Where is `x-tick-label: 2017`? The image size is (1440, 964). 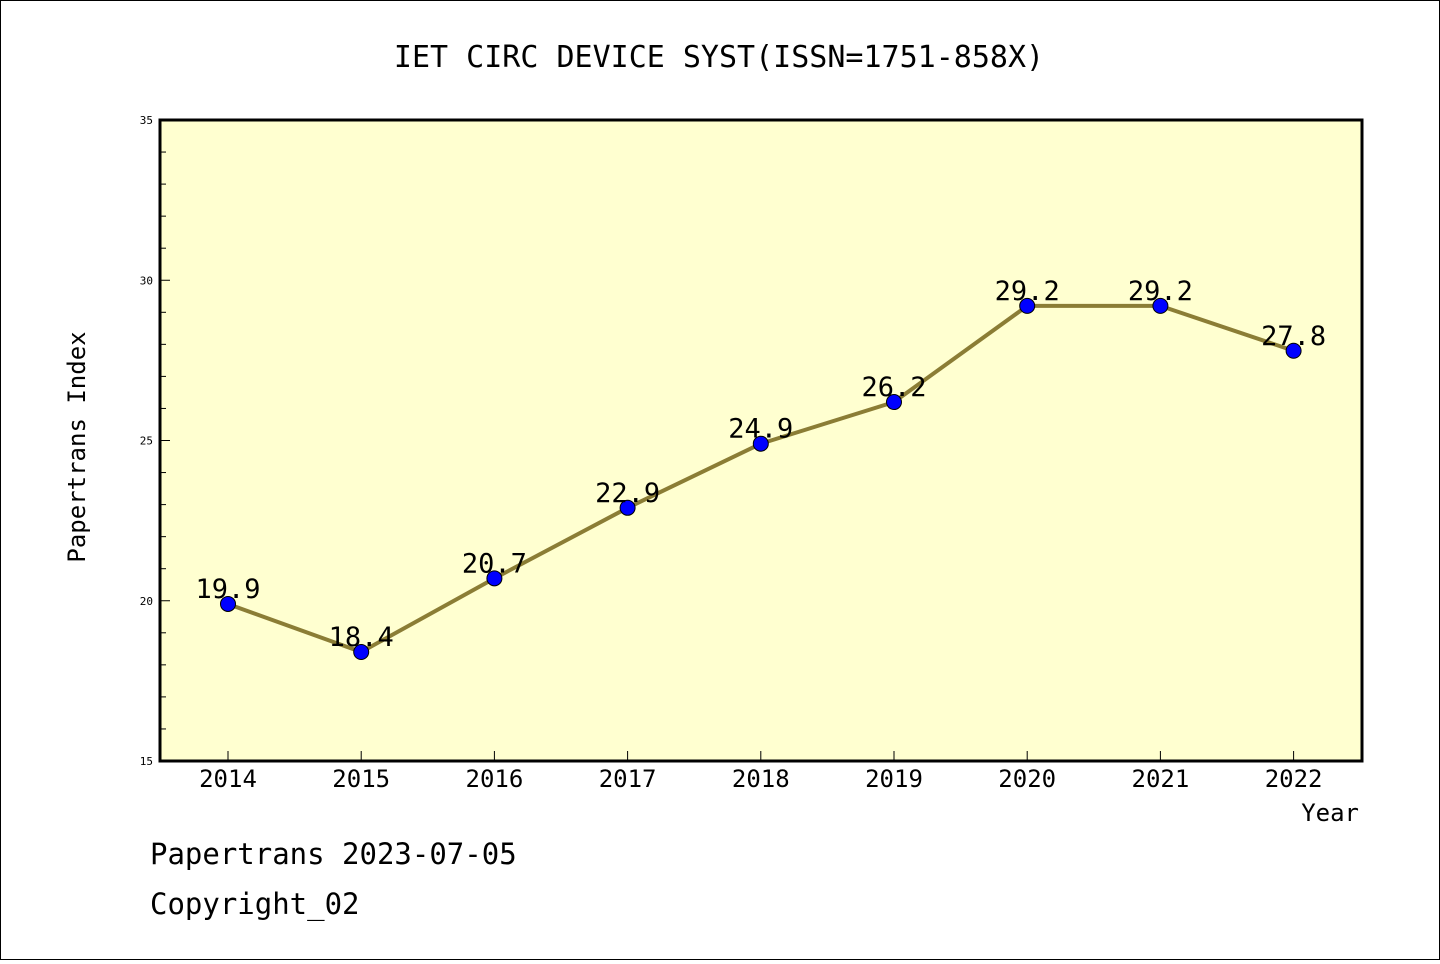
x-tick-label: 2017 is located at coordinates (628, 779).